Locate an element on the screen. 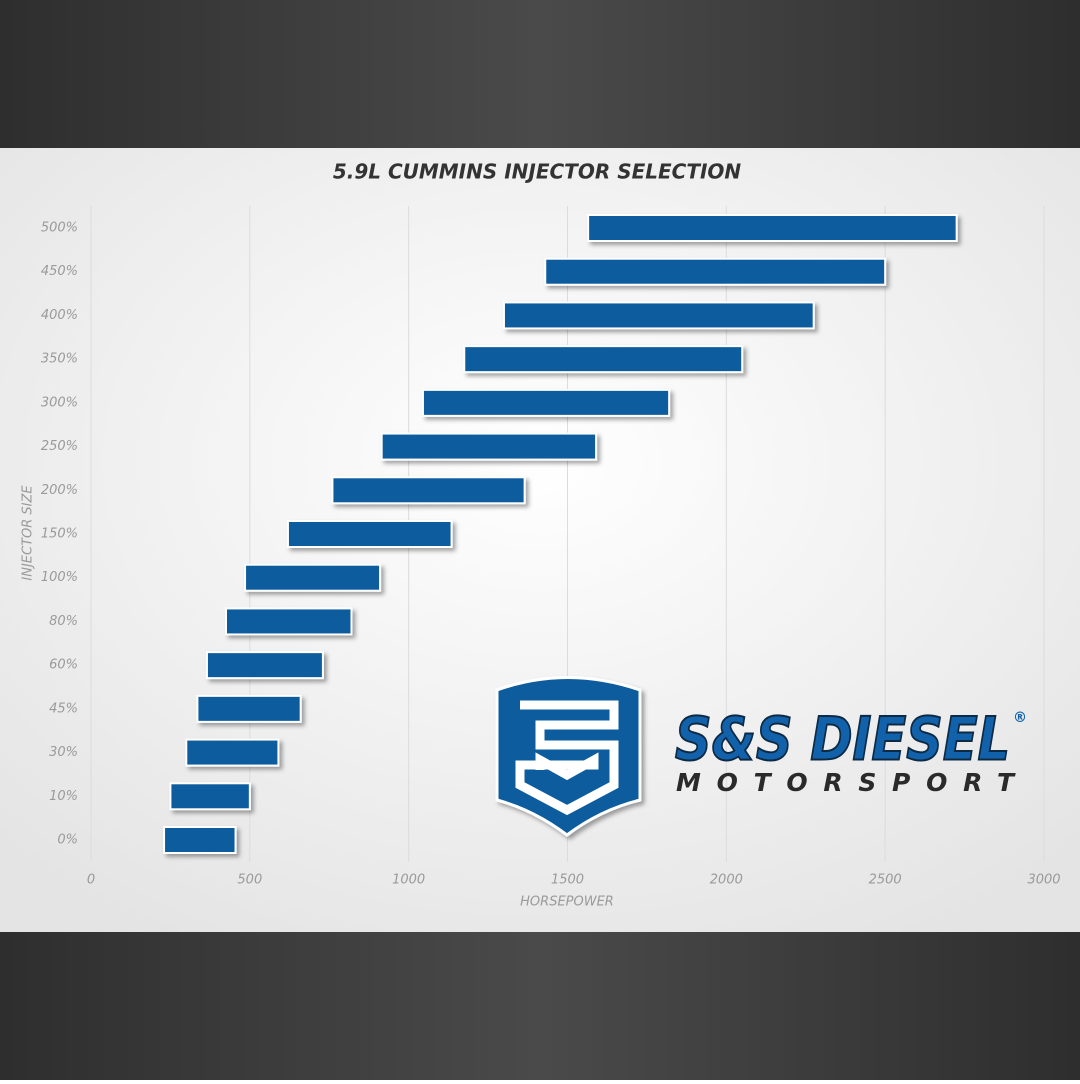  y-tick-label: 450% is located at coordinates (59, 271).